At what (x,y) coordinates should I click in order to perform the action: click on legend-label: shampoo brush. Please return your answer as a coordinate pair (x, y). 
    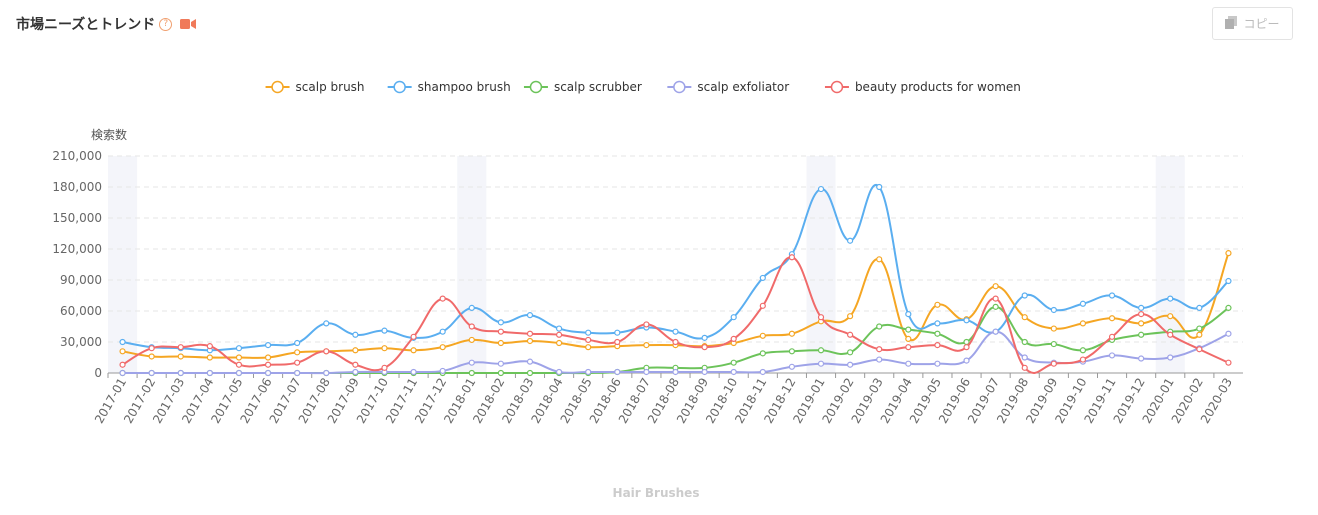
    Looking at the image, I should click on (464, 87).